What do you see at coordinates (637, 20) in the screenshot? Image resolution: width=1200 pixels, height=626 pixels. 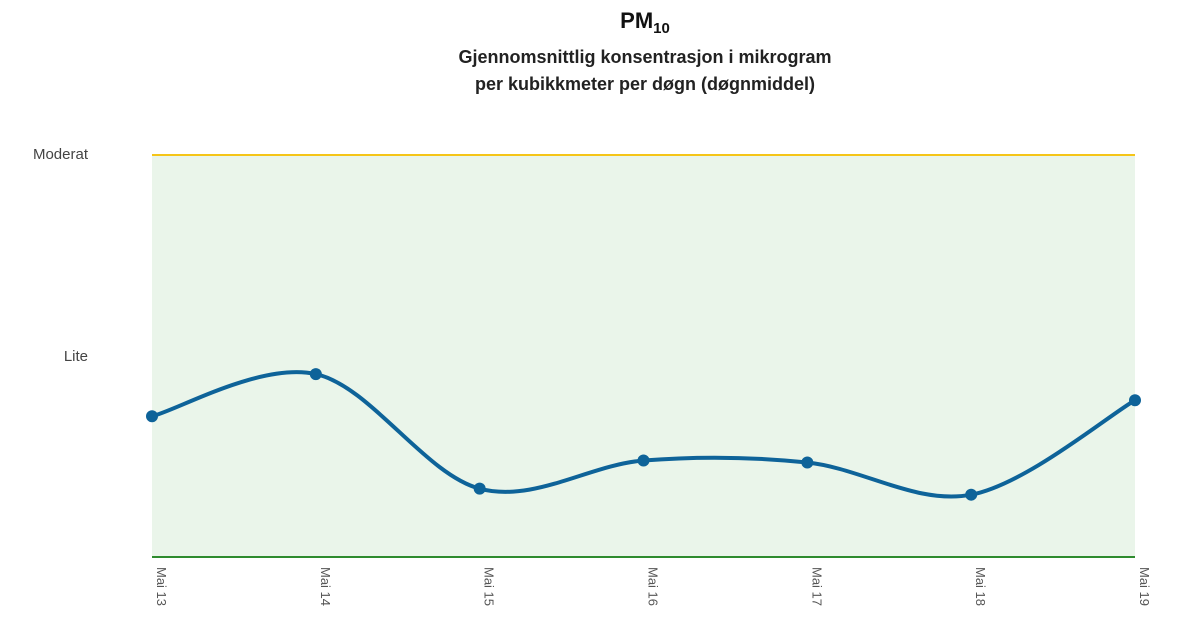 I see `chart-title-main: PM` at bounding box center [637, 20].